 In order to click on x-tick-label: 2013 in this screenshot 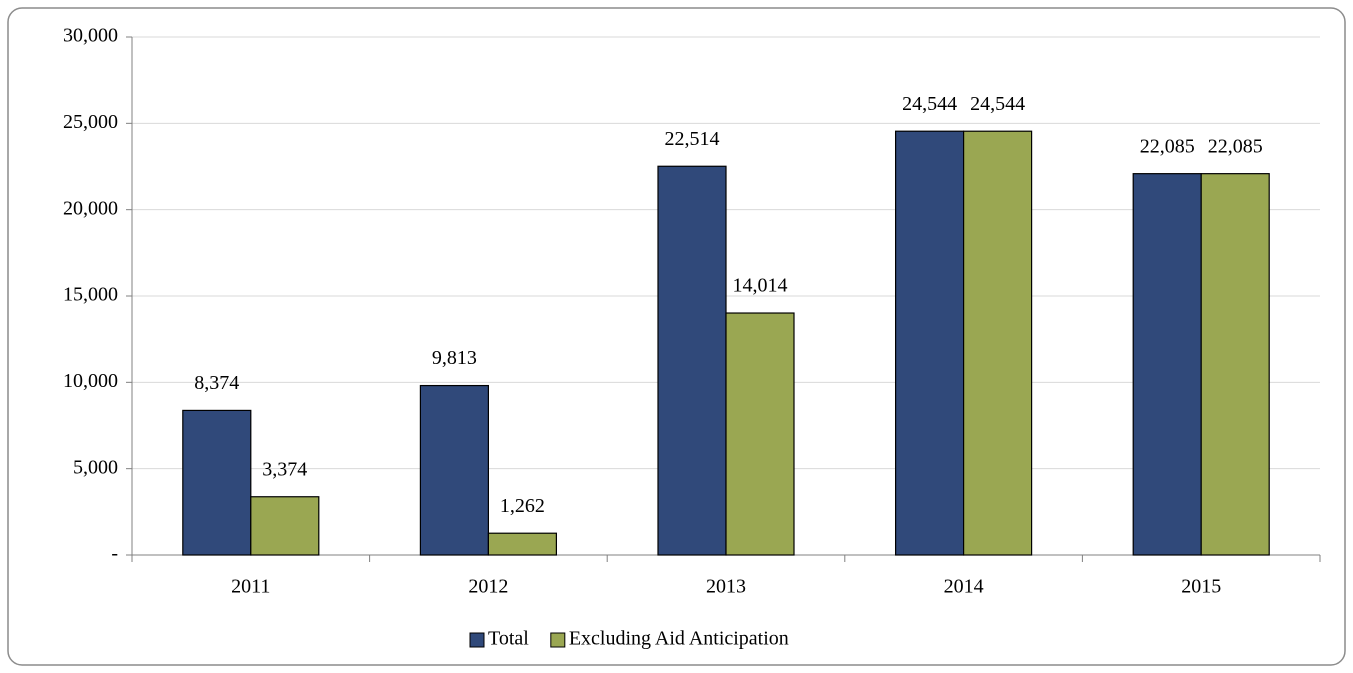, I will do `click(726, 587)`.